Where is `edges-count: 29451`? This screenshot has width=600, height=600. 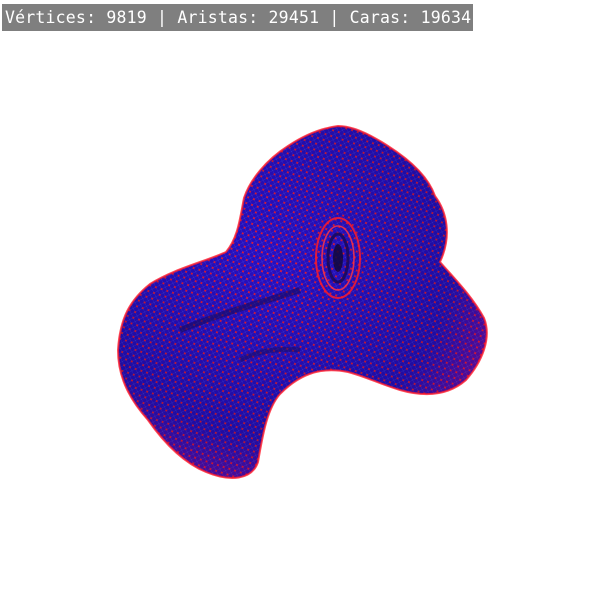 edges-count: 29451 is located at coordinates (294, 17).